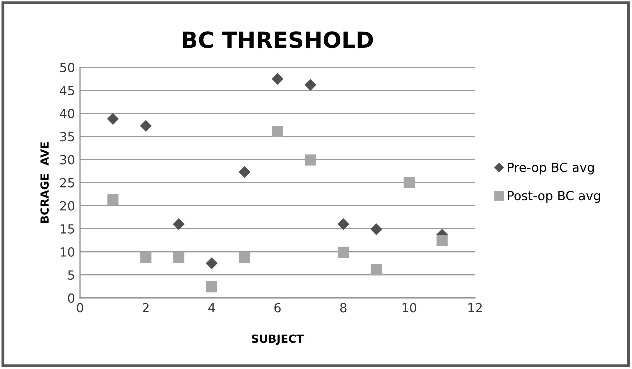  What do you see at coordinates (67, 229) in the screenshot?
I see `y-tick-label: 15` at bounding box center [67, 229].